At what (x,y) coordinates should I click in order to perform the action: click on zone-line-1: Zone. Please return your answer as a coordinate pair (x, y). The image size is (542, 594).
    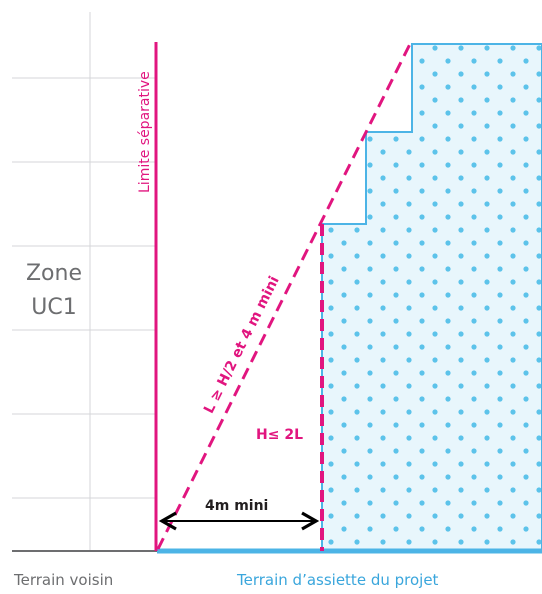
    Looking at the image, I should click on (53, 273).